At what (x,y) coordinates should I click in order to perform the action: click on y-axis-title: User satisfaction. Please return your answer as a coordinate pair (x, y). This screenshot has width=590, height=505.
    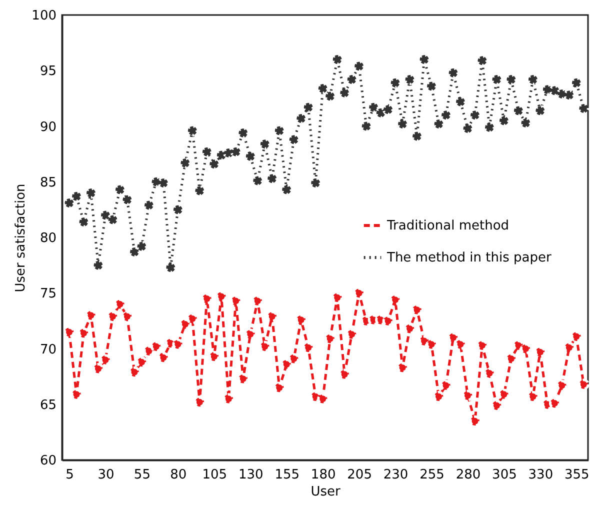
    Looking at the image, I should click on (21, 238).